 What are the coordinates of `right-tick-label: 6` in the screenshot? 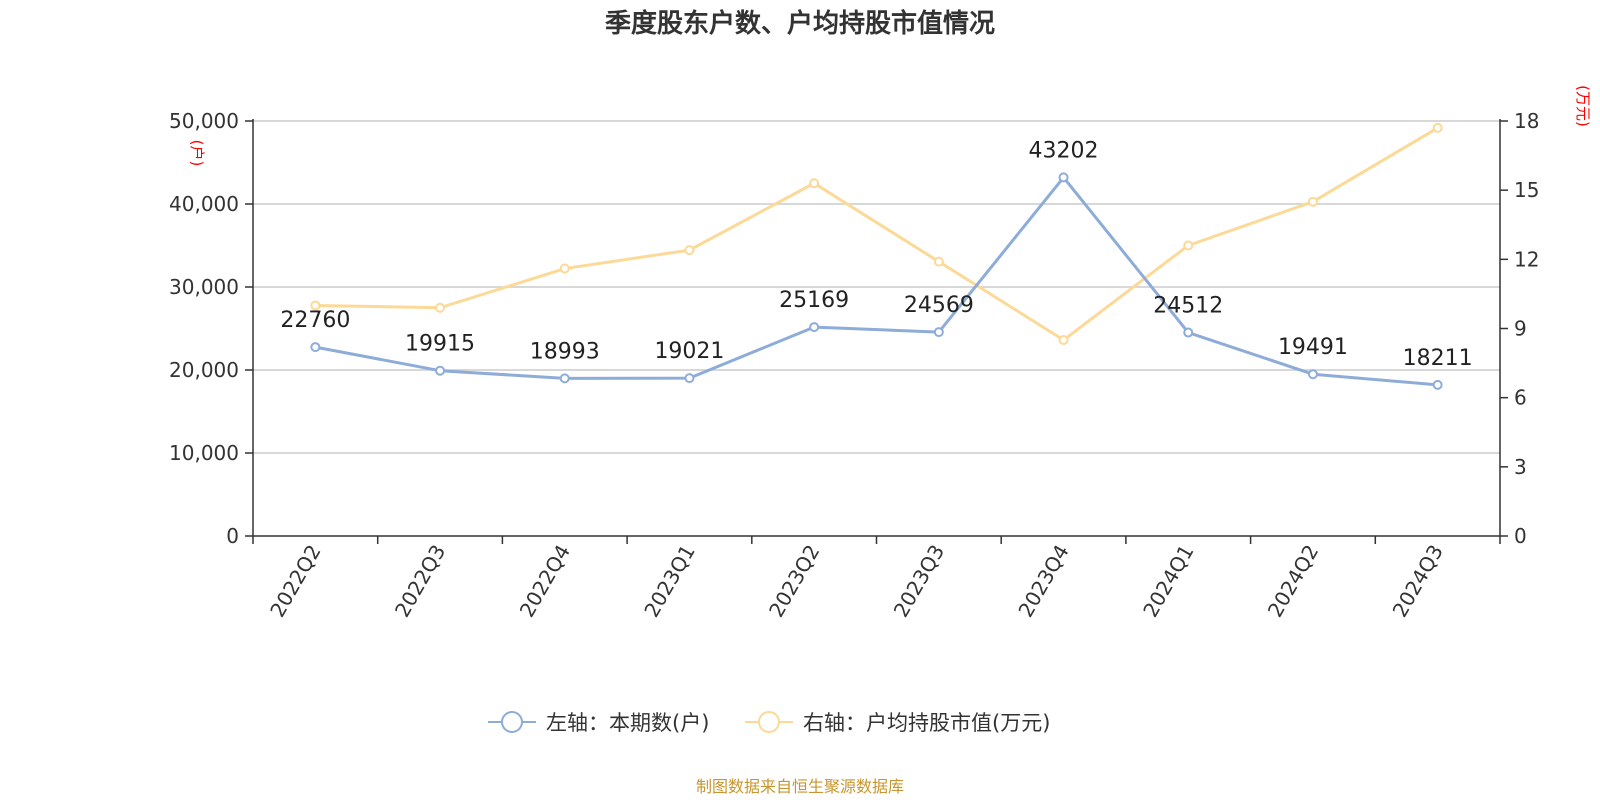 It's located at (1520, 398).